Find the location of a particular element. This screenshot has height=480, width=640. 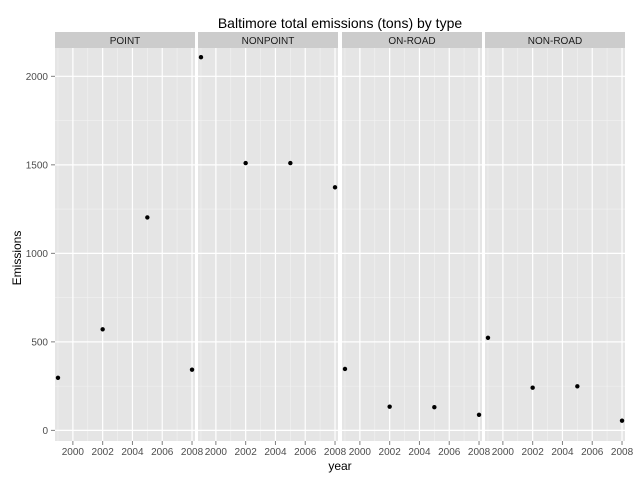

y-tick-label: 1000 is located at coordinates (37, 254).